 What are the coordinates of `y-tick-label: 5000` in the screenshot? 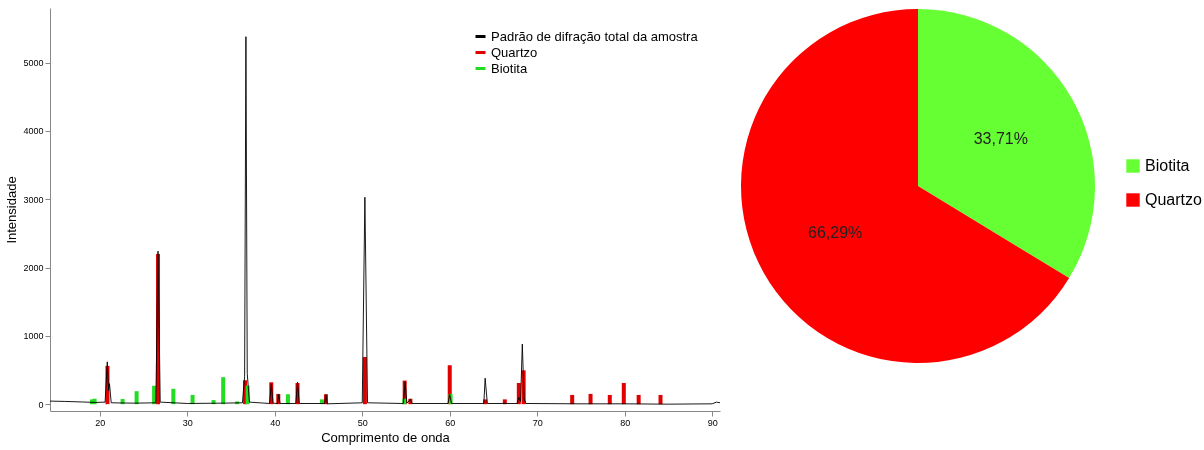 It's located at (33, 63).